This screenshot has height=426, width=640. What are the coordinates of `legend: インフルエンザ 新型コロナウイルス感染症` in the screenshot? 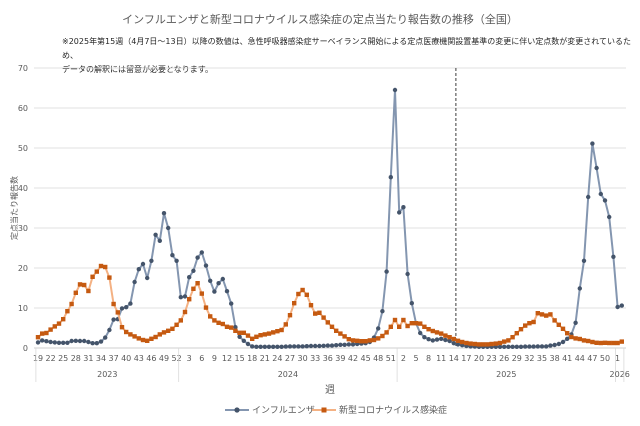 It's located at (336, 410).